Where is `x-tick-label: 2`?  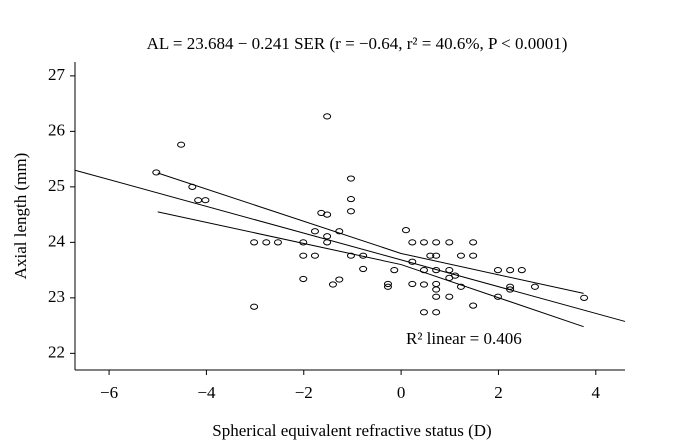
x-tick-label: 2 is located at coordinates (498, 392).